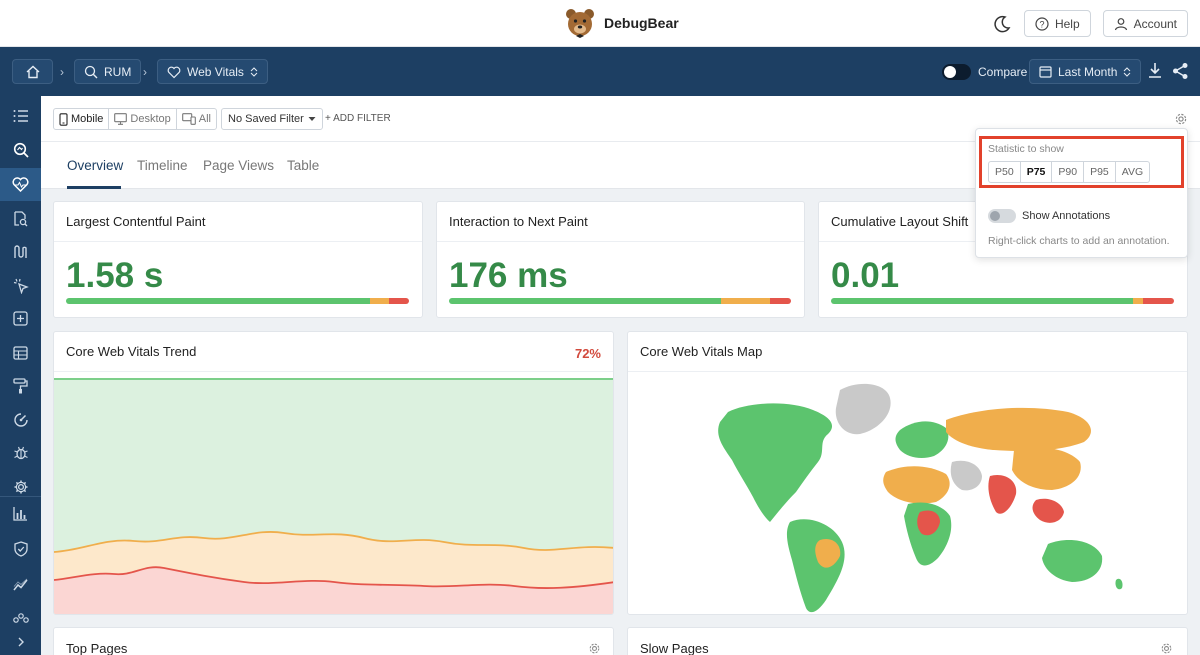 This screenshot has height=655, width=1200. I want to click on sidebar-item-security, so click(20, 548).